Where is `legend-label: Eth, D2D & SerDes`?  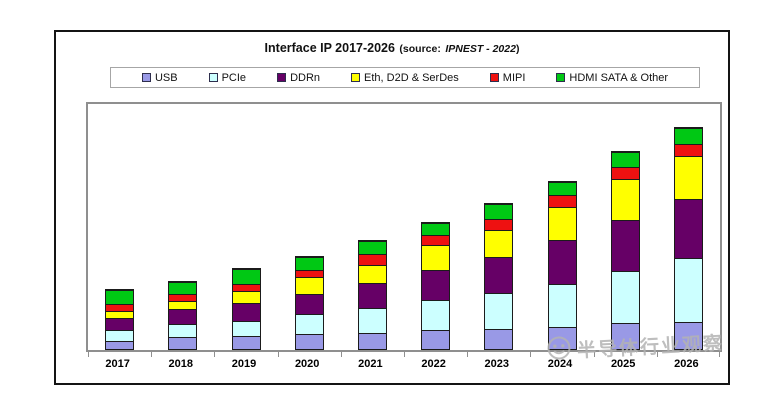
legend-label: Eth, D2D & SerDes is located at coordinates (411, 77).